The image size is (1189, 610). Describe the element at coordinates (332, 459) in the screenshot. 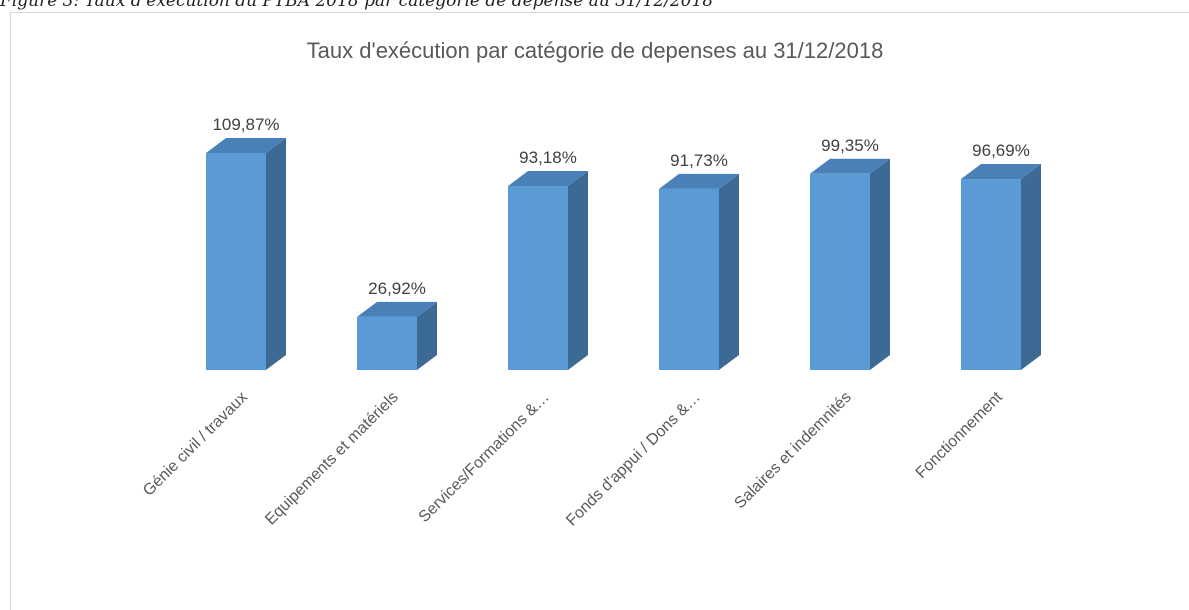

I see `x-tick-label: Equipements et matériels` at that location.